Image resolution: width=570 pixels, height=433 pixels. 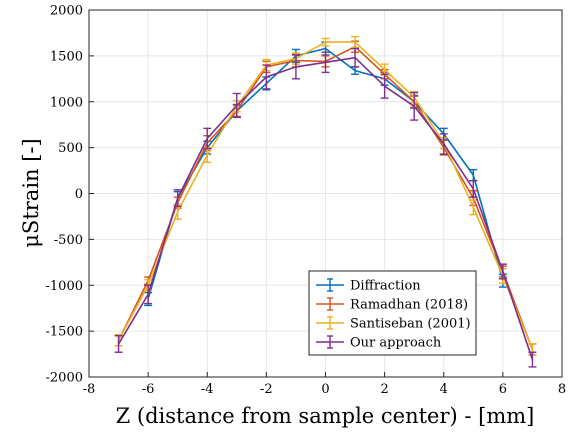 What do you see at coordinates (70, 148) in the screenshot?
I see `y-tick-label: 500` at bounding box center [70, 148].